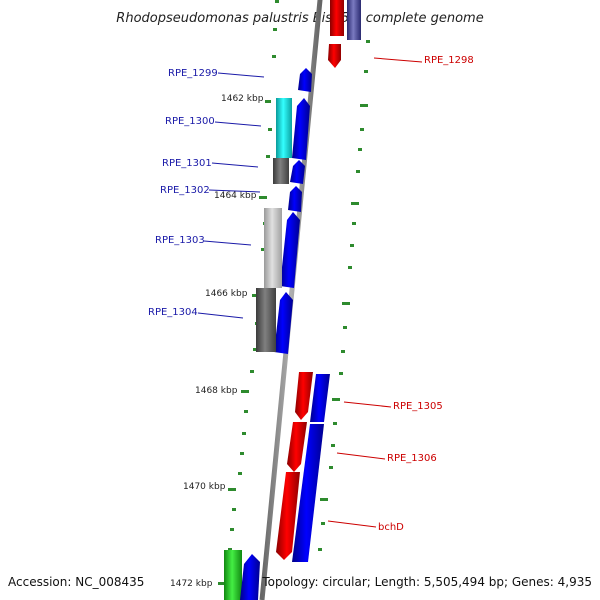 Image resolution: width=600 pixels, height=600 pixels. What do you see at coordinates (266, 320) in the screenshot?
I see `gene-rpe-1304-gray` at bounding box center [266, 320].